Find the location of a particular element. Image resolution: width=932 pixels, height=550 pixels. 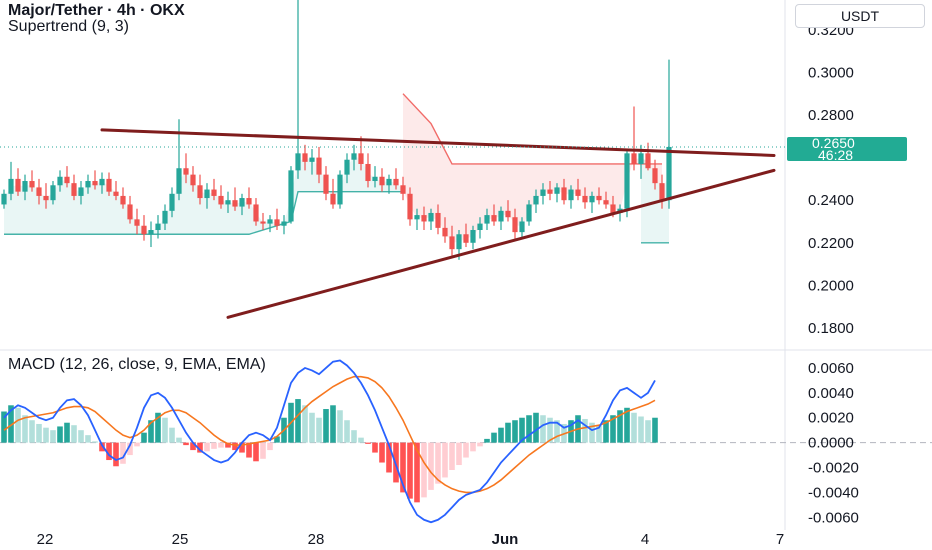

price-tick-label: 0.2800 is located at coordinates (831, 115).